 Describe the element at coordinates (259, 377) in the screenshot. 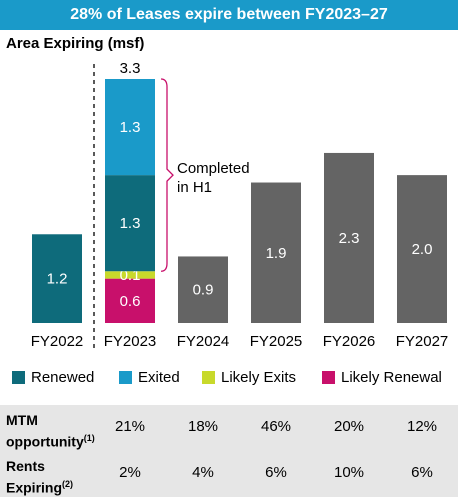

I see `legend-label: Likely Exits` at that location.